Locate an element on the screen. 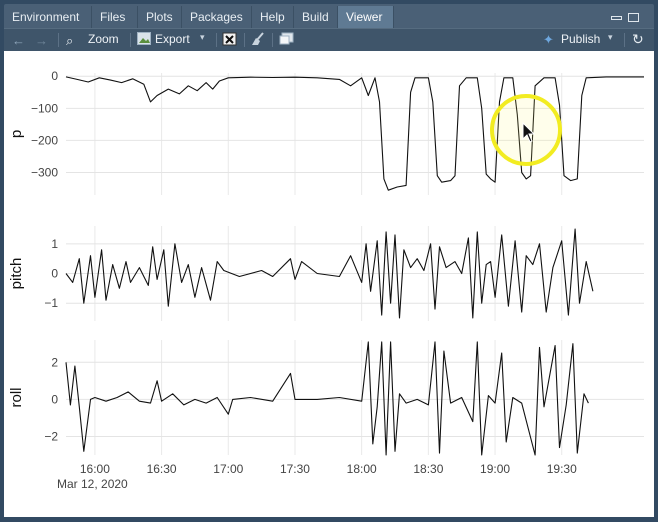  publish-icon: ✦ is located at coordinates (548, 39).